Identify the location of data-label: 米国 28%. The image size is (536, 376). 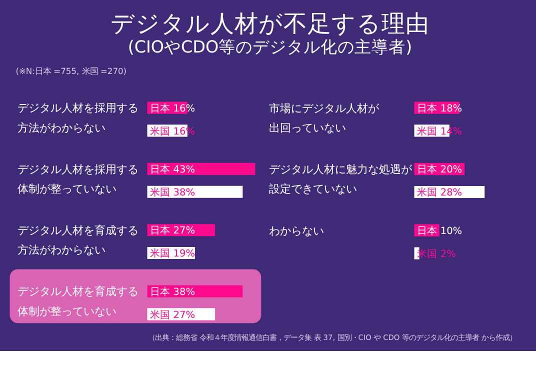
(439, 192).